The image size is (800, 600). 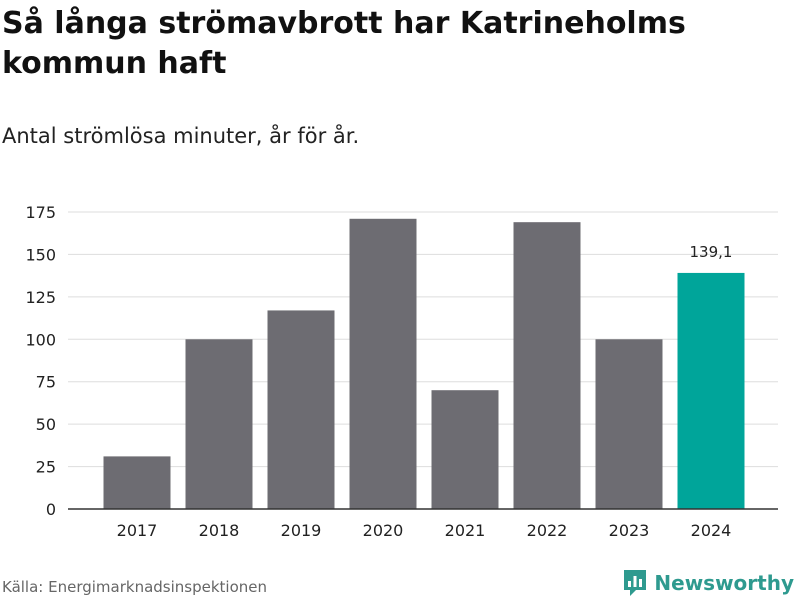 What do you see at coordinates (219, 530) in the screenshot?
I see `x-tick-label: 2018` at bounding box center [219, 530].